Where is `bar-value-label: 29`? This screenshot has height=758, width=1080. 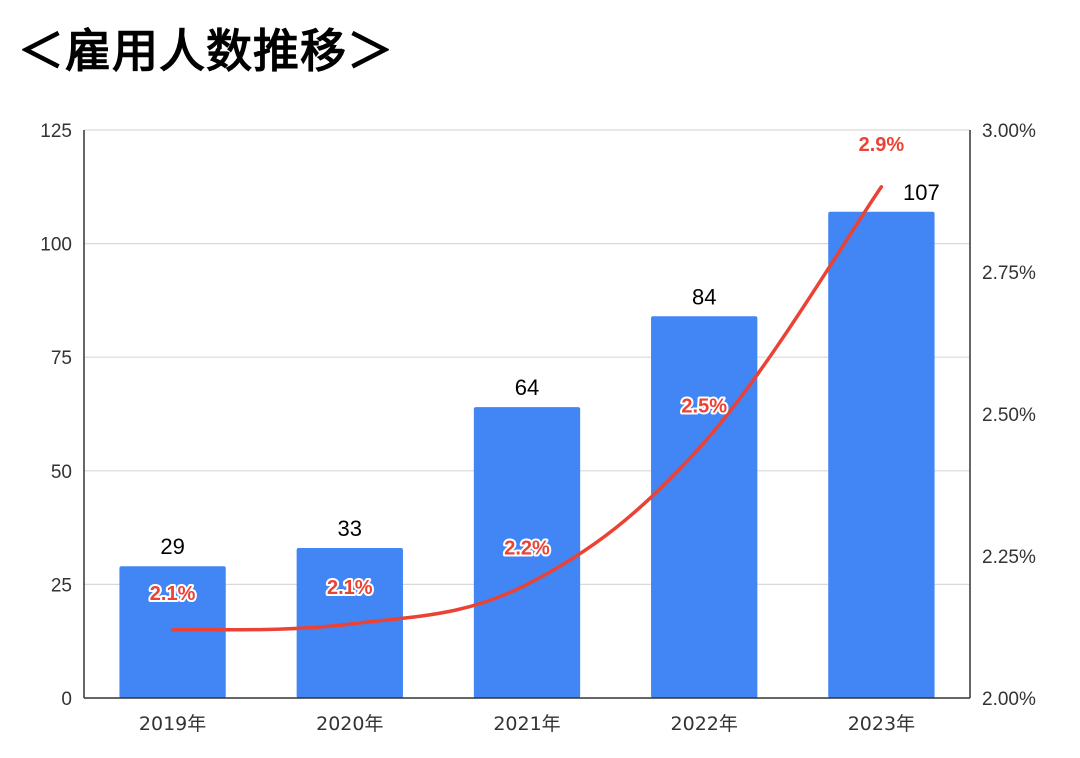
bar-value-label: 29 is located at coordinates (172, 546).